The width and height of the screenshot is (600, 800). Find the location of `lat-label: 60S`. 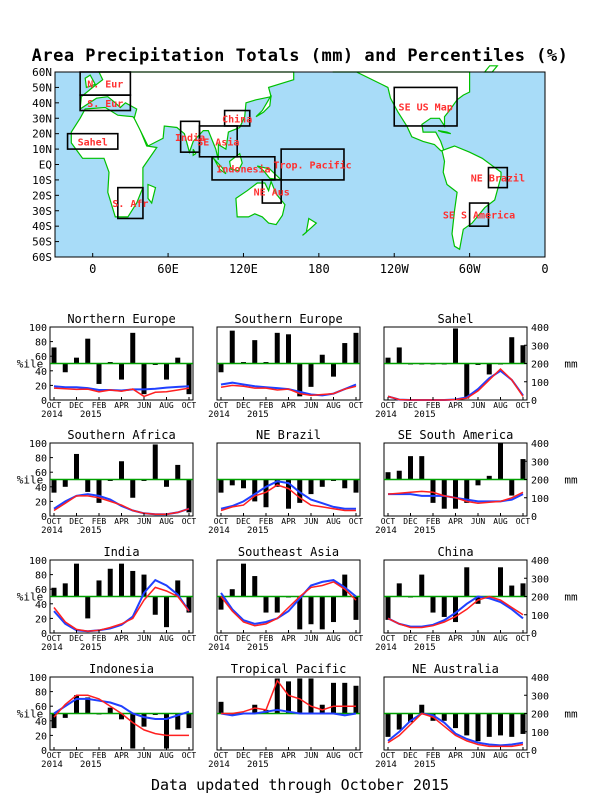

lat-label: 60S is located at coordinates (42, 257).